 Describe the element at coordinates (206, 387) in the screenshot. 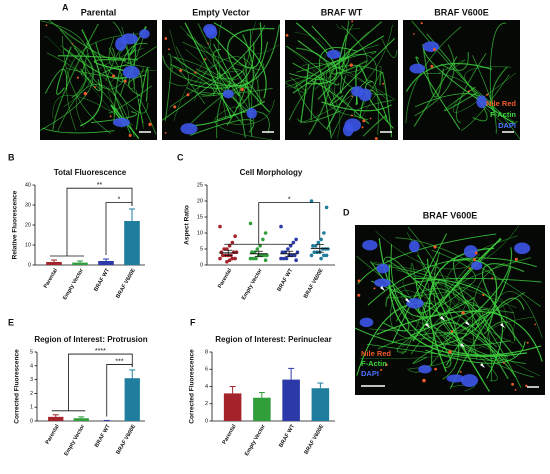

I see `y-tick-label: 4` at that location.